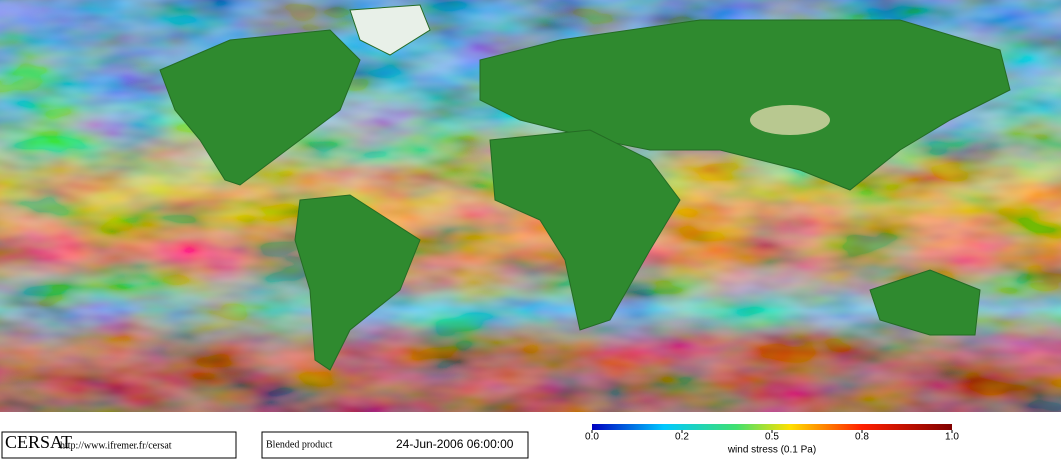 Image resolution: width=1061 pixels, height=462 pixels. What do you see at coordinates (260, 107) in the screenshot?
I see `north-america` at bounding box center [260, 107].